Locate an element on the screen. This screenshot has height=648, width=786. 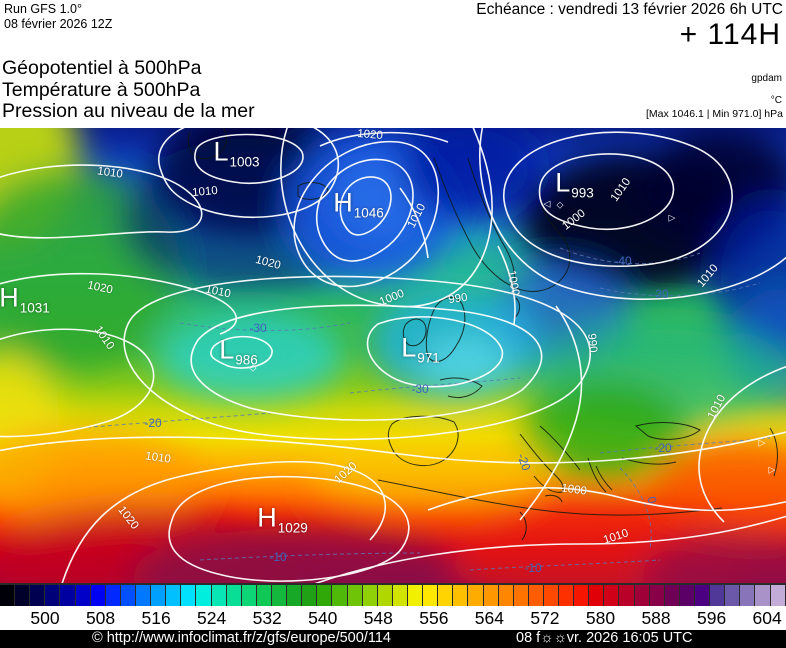
colorbar is located at coordinates (393, 595).